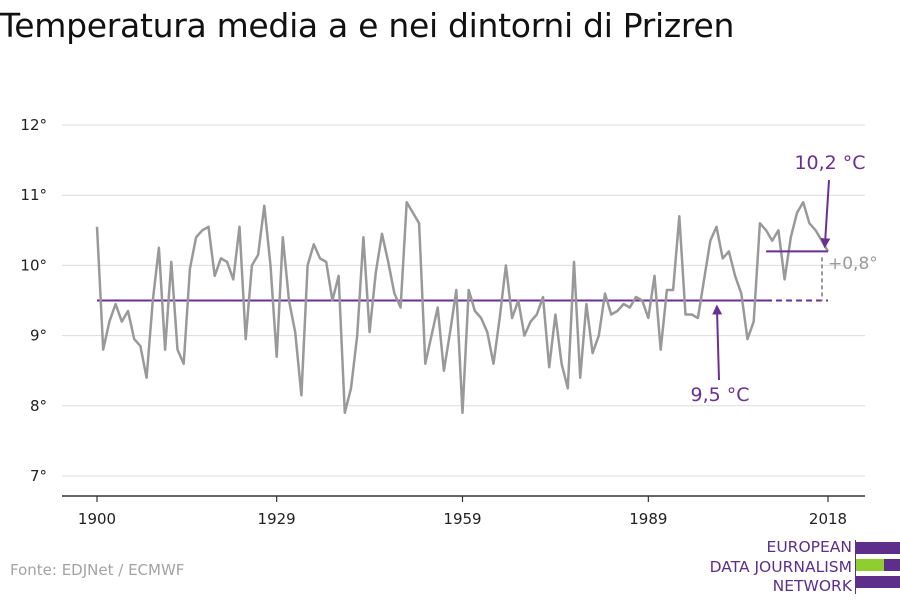 The image size is (900, 600). I want to click on logo-bar-bottom, so click(878, 582).